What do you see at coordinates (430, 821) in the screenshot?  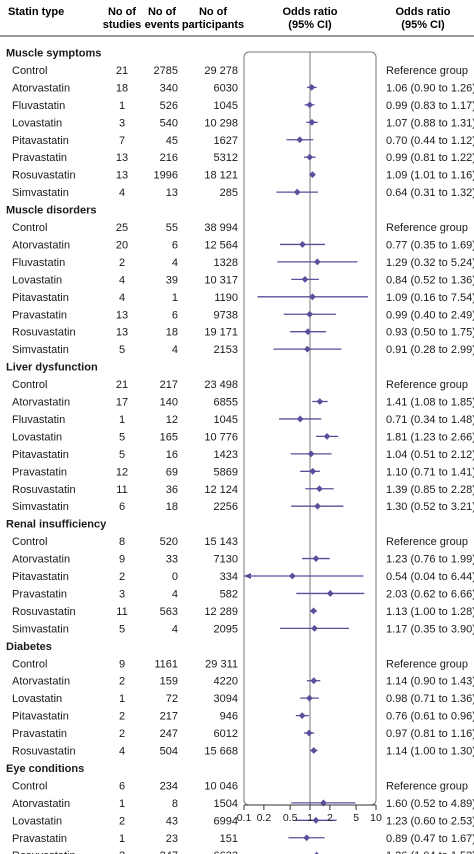 I see `odds-ratio-text: 1.23 (0.60 to 2.53)` at bounding box center [430, 821].